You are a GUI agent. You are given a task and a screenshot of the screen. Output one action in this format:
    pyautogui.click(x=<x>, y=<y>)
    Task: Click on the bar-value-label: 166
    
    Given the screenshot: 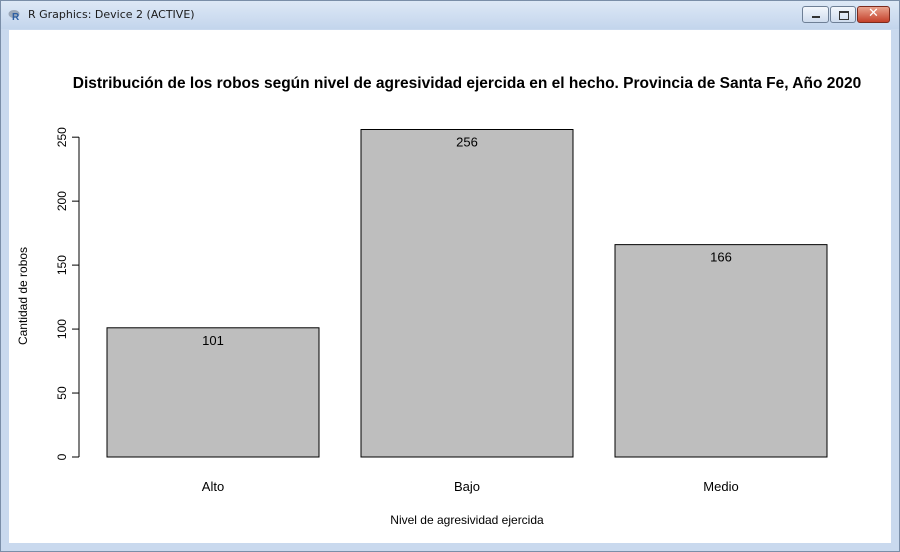 What is the action you would take?
    pyautogui.click(x=721, y=257)
    